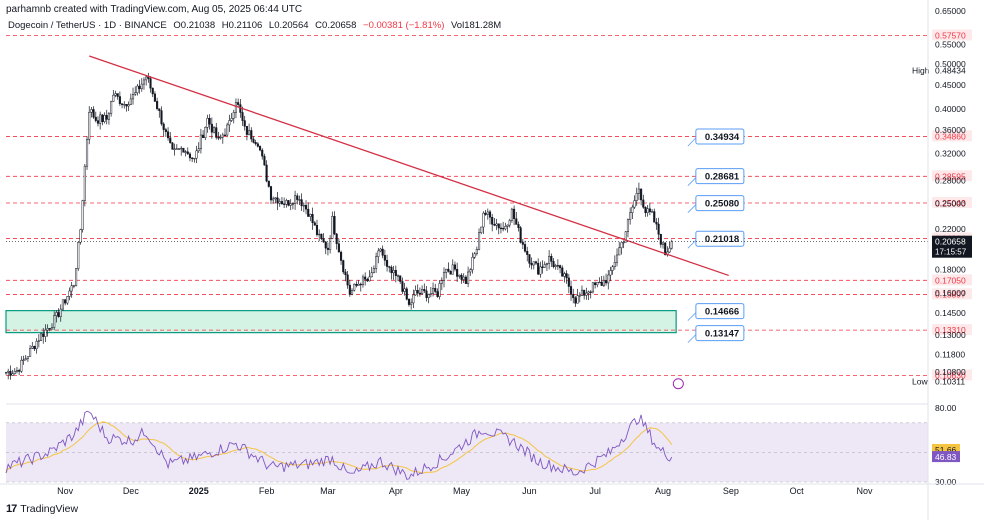 The height and width of the screenshot is (520, 984). Describe the element at coordinates (288, 25) in the screenshot. I see `low-value: L0.20564` at that location.